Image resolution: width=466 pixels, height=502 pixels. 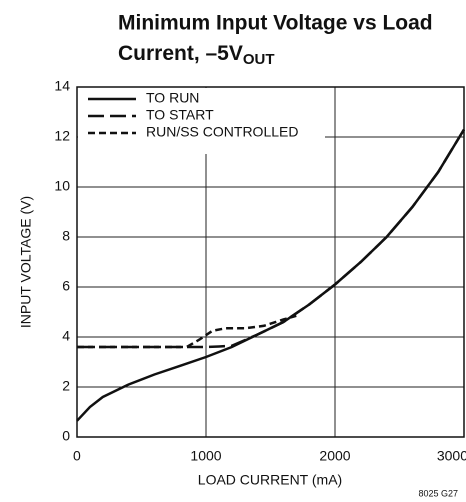 What do you see at coordinates (66, 286) in the screenshot?
I see `y-tick-label: 6` at bounding box center [66, 286].